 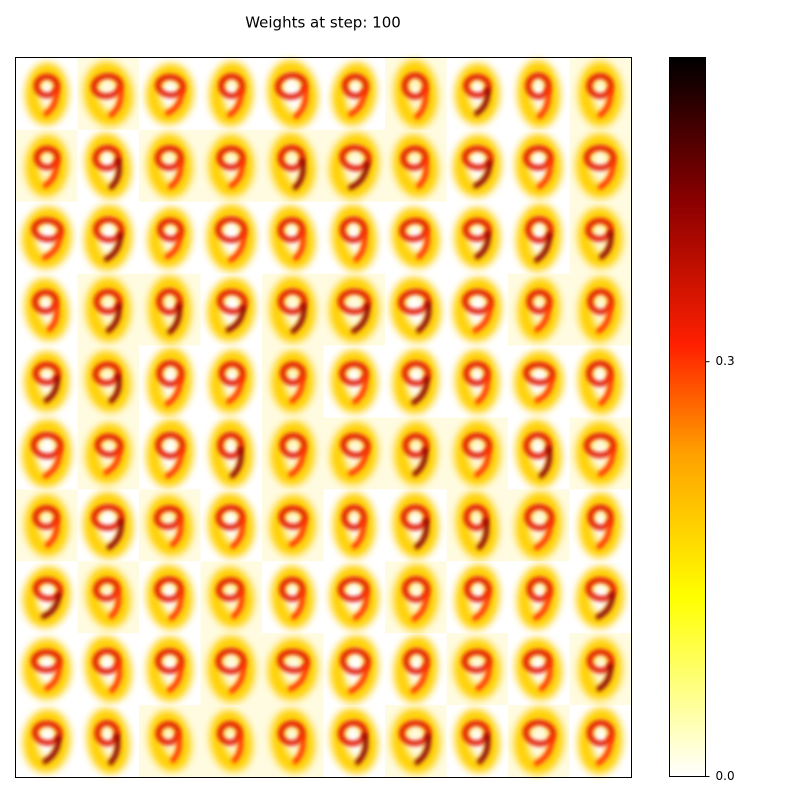 I want to click on chart-title: Weights at step: 100, so click(x=323, y=23).